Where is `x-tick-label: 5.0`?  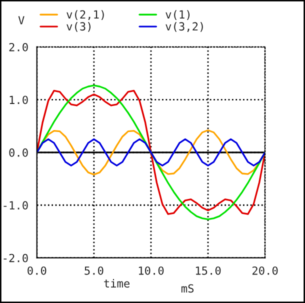
x-tick-label: 5.0 is located at coordinates (94, 270).